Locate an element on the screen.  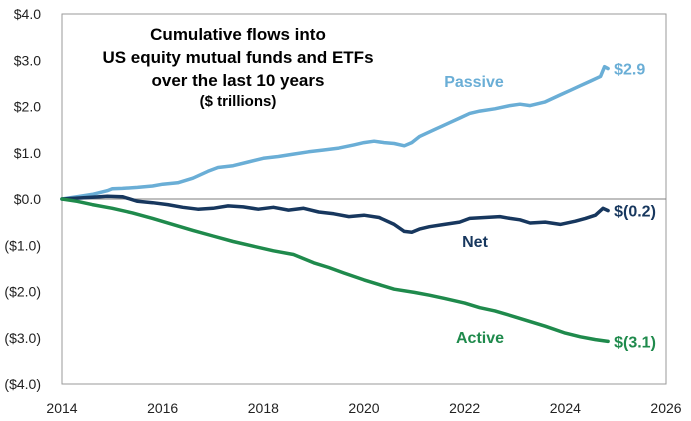
y-tick-label: ($2.0) is located at coordinates (22, 292).